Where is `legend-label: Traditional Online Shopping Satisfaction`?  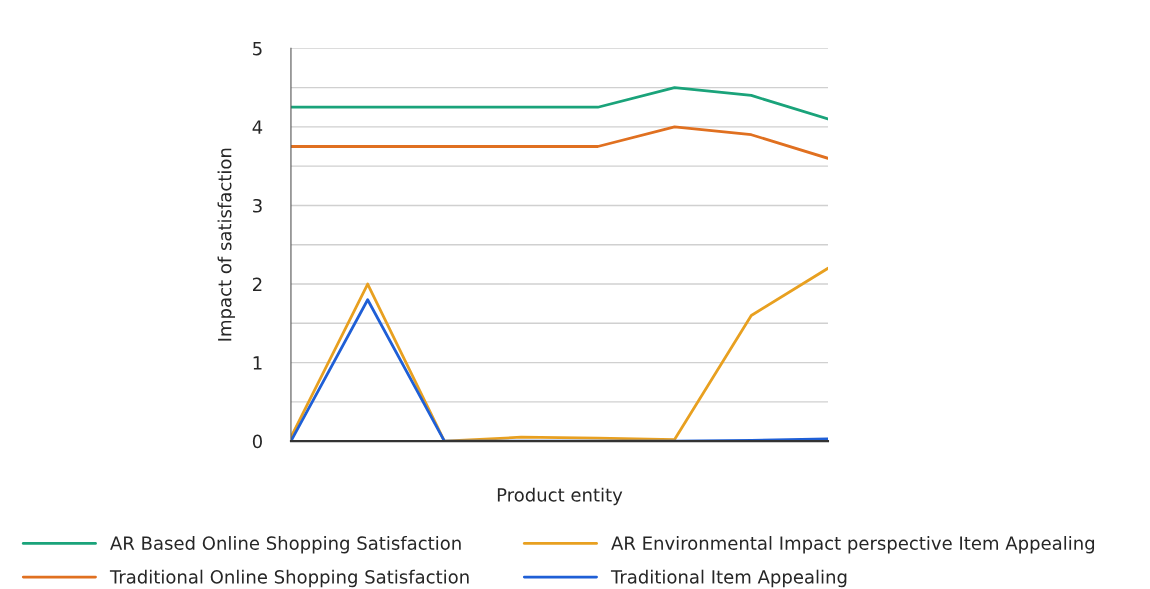
legend-label: Traditional Online Shopping Satisfaction is located at coordinates (289, 578).